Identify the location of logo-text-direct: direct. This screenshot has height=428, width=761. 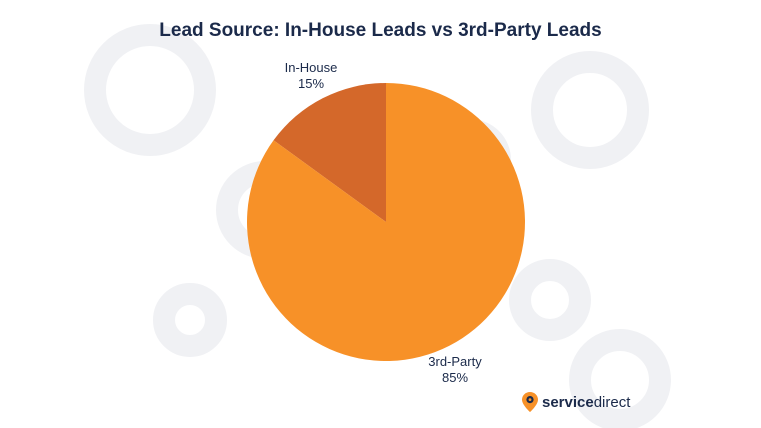
(612, 402).